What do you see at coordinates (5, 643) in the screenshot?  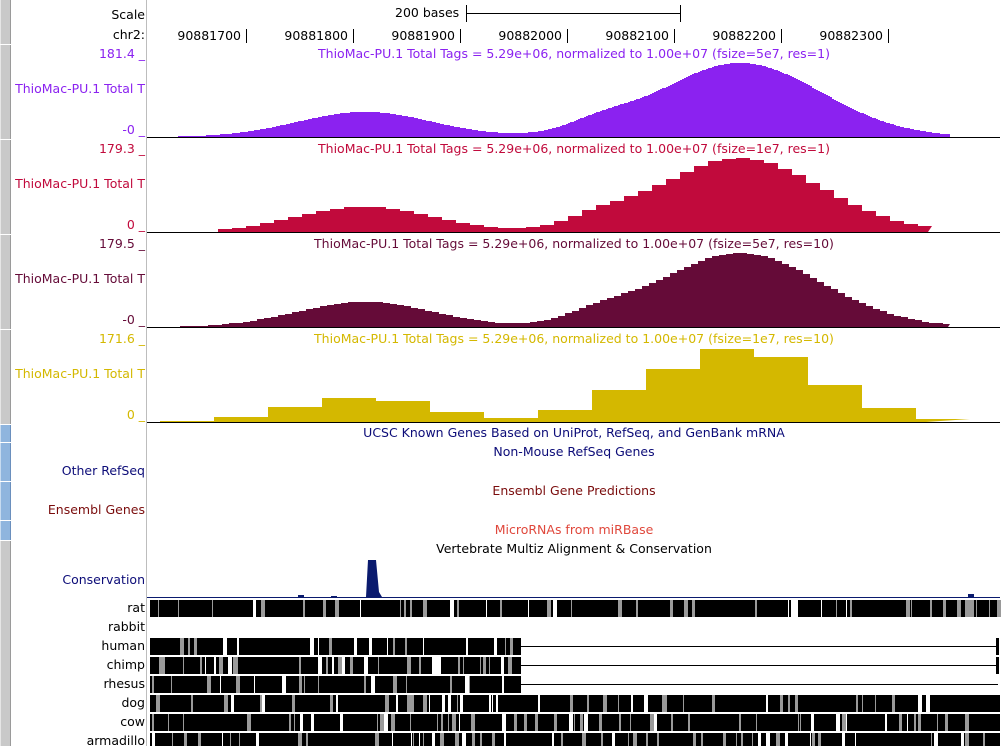 I see `multiz-grip` at bounding box center [5, 643].